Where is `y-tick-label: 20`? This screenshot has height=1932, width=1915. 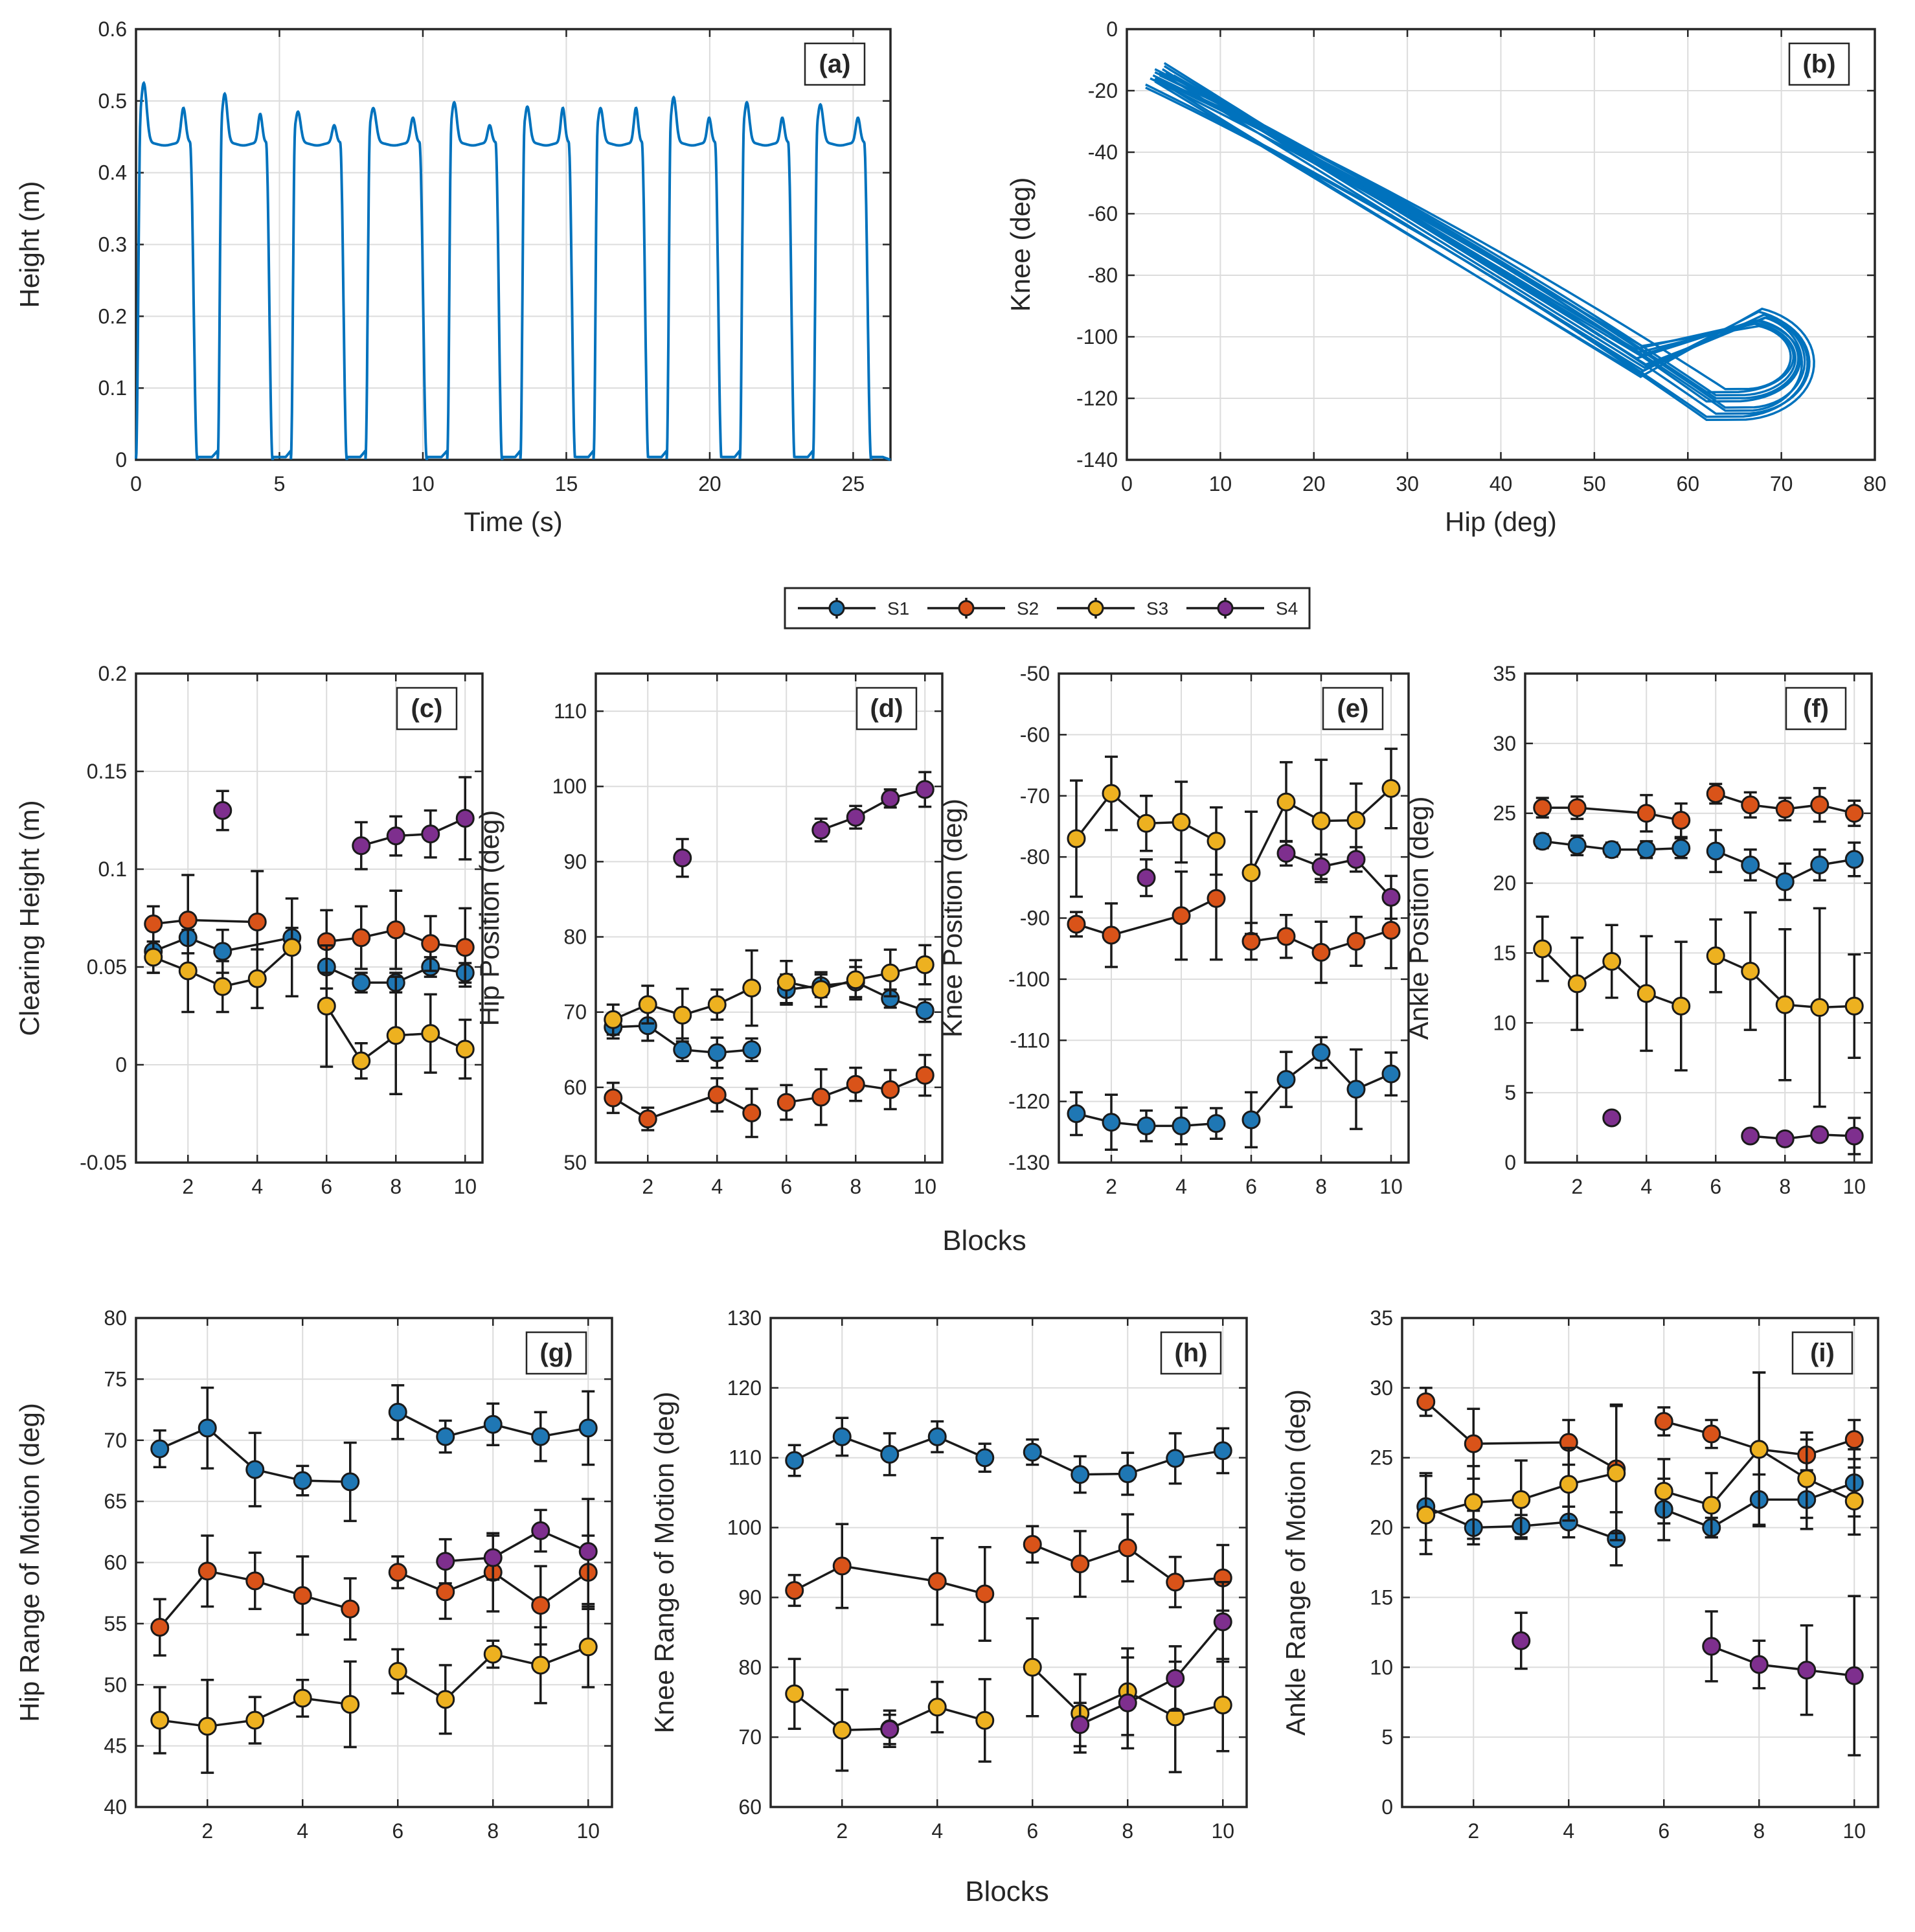 y-tick-label: 20 is located at coordinates (1382, 1528).